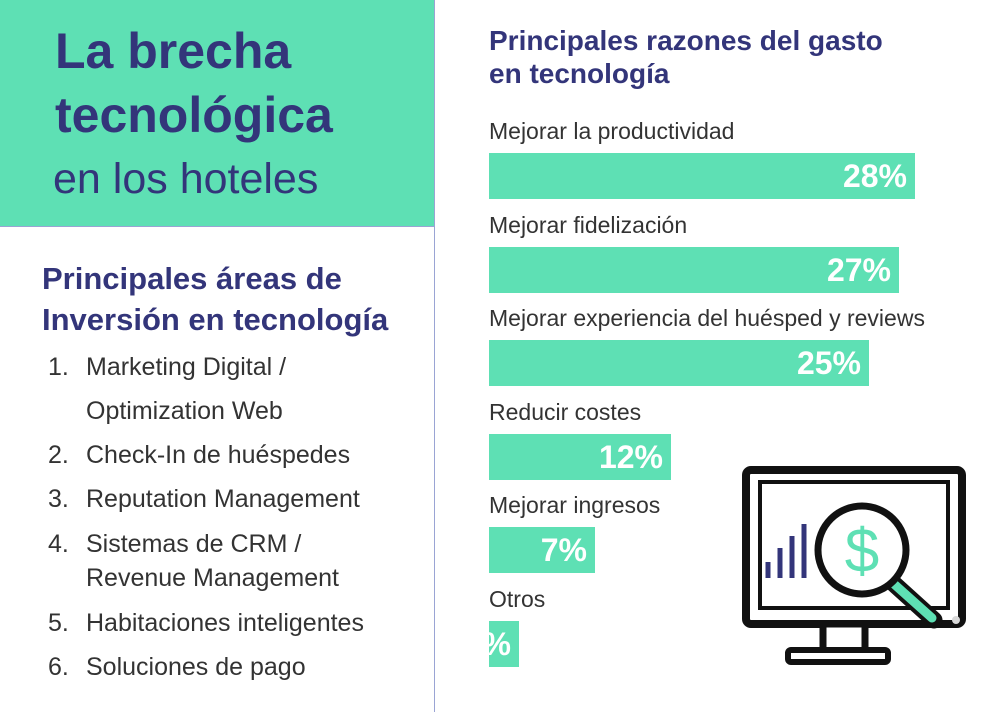  I want to click on chart-title-line-2: en tecnología, so click(579, 73).